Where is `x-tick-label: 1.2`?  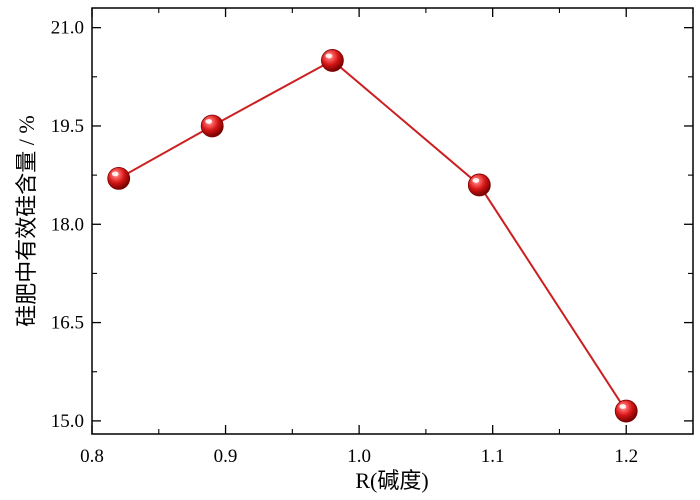 x-tick-label: 1.2 is located at coordinates (626, 456).